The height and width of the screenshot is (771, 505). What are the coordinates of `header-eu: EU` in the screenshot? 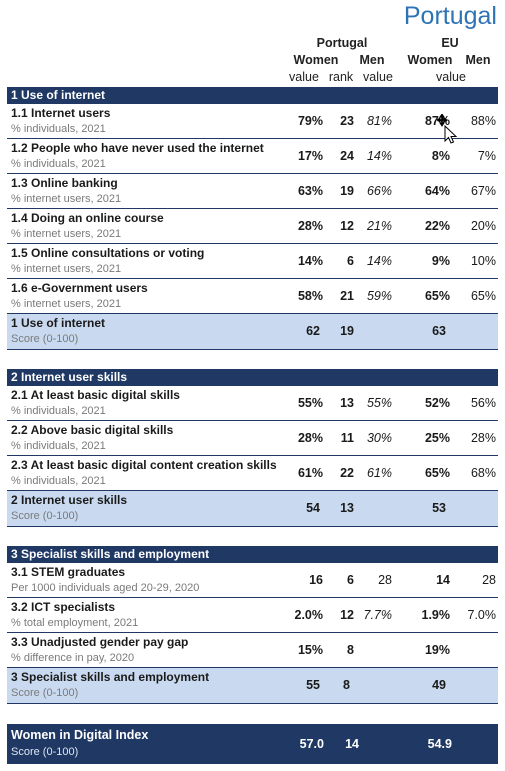 It's located at (450, 43).